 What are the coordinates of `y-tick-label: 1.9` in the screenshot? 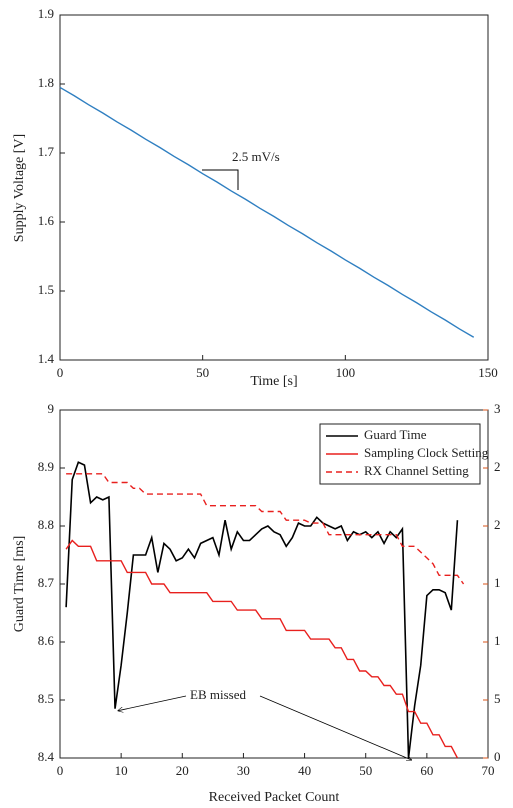 It's located at (46, 13).